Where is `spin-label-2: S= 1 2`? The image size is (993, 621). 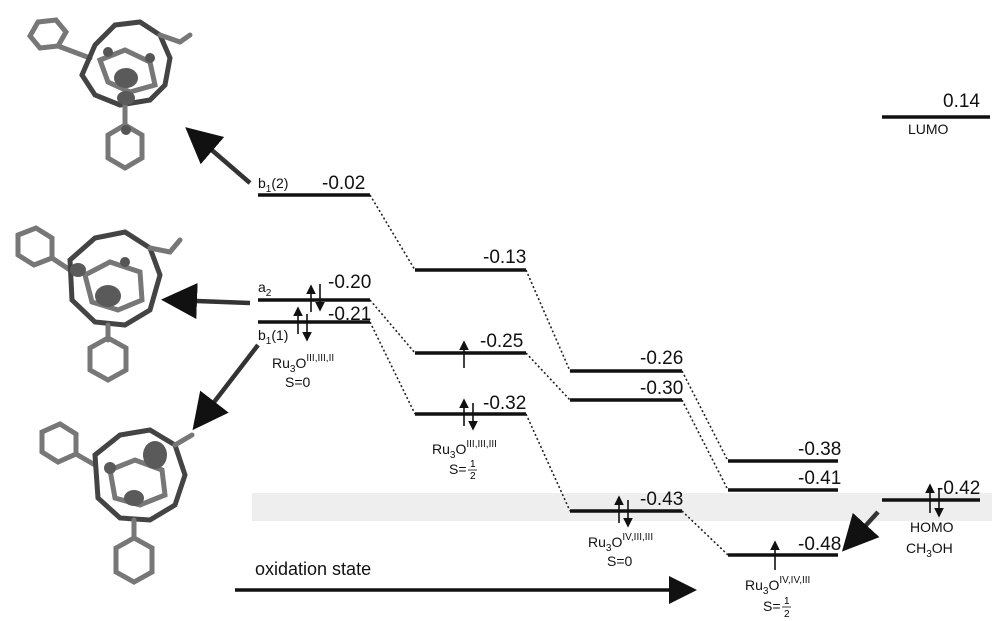
spin-label-2: S= 1 2 is located at coordinates (463, 470).